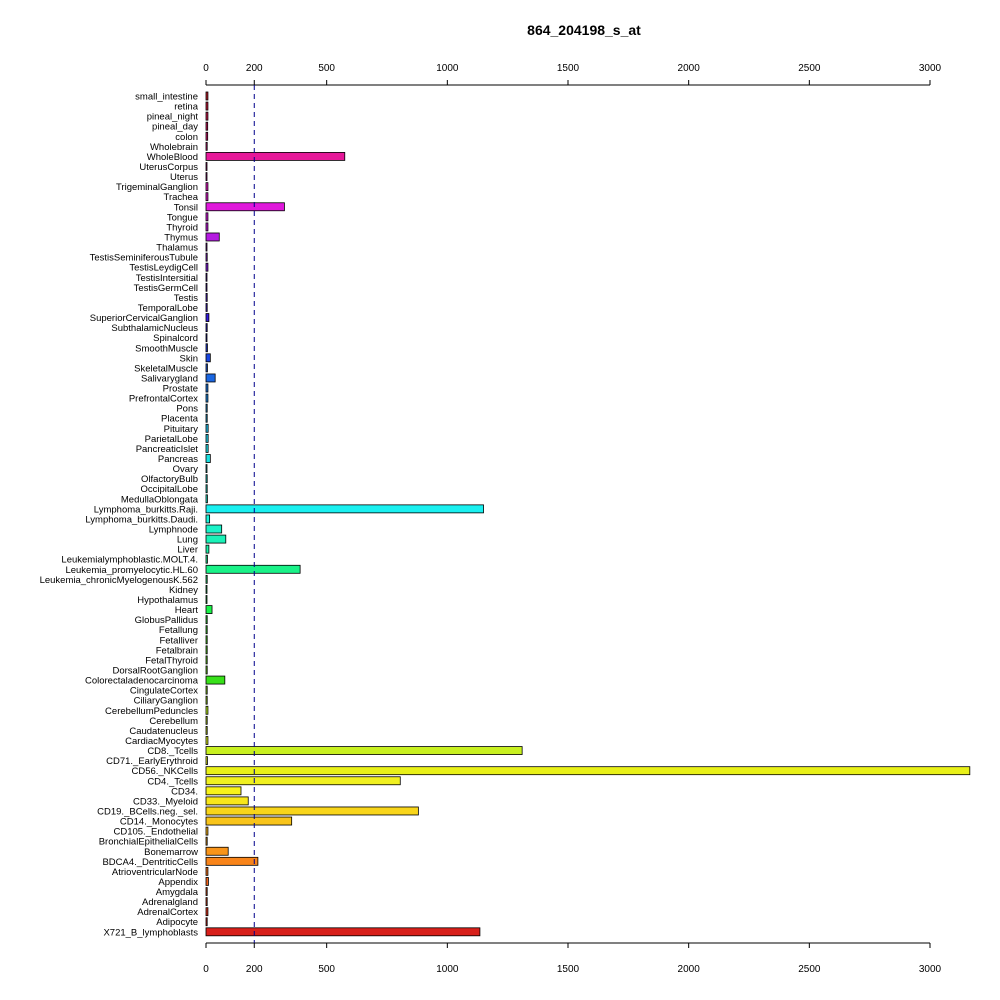 Image resolution: width=1000 pixels, height=1000 pixels. What do you see at coordinates (178, 459) in the screenshot?
I see `category-label: Pancreas` at bounding box center [178, 459].